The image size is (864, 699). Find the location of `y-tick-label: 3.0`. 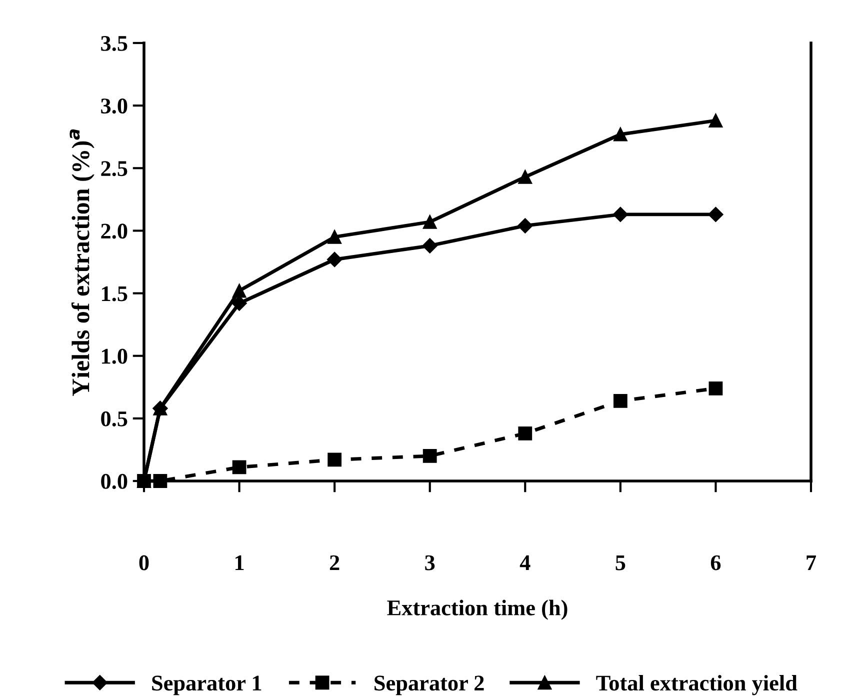

y-tick-label: 3.0 is located at coordinates (114, 106).